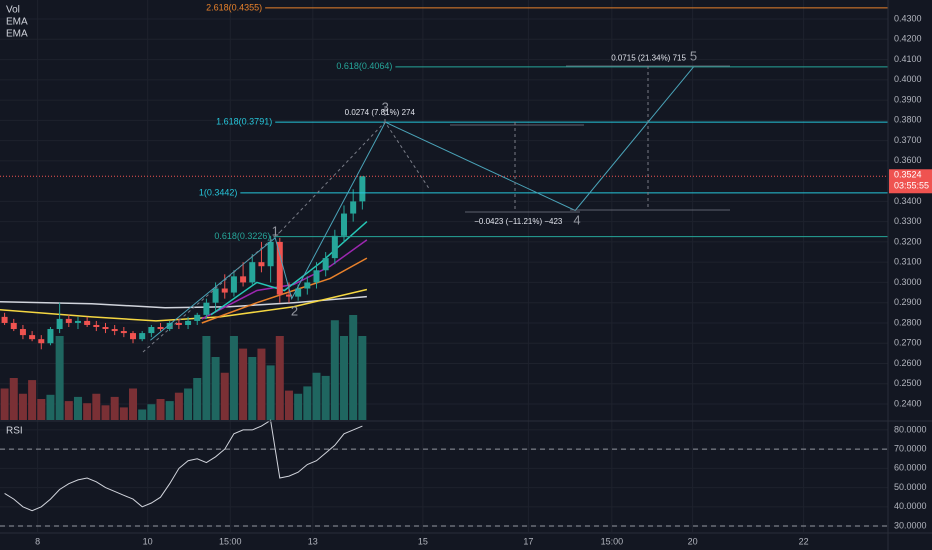 Image resolution: width=932 pixels, height=550 pixels. What do you see at coordinates (908, 363) in the screenshot?
I see `y-tick-label: 0.2600` at bounding box center [908, 363].